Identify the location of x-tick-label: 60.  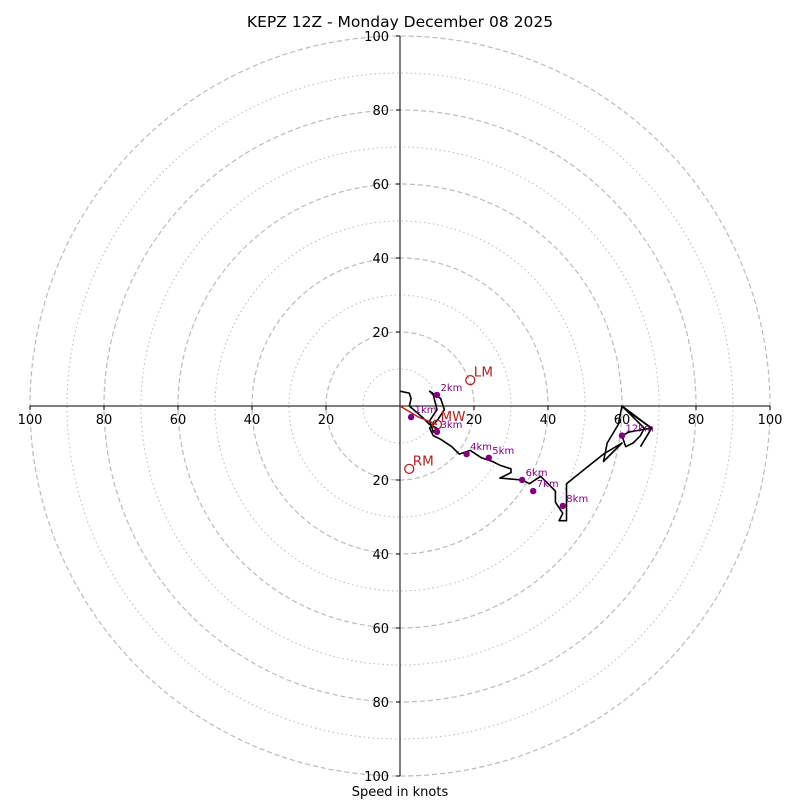
(178, 420).